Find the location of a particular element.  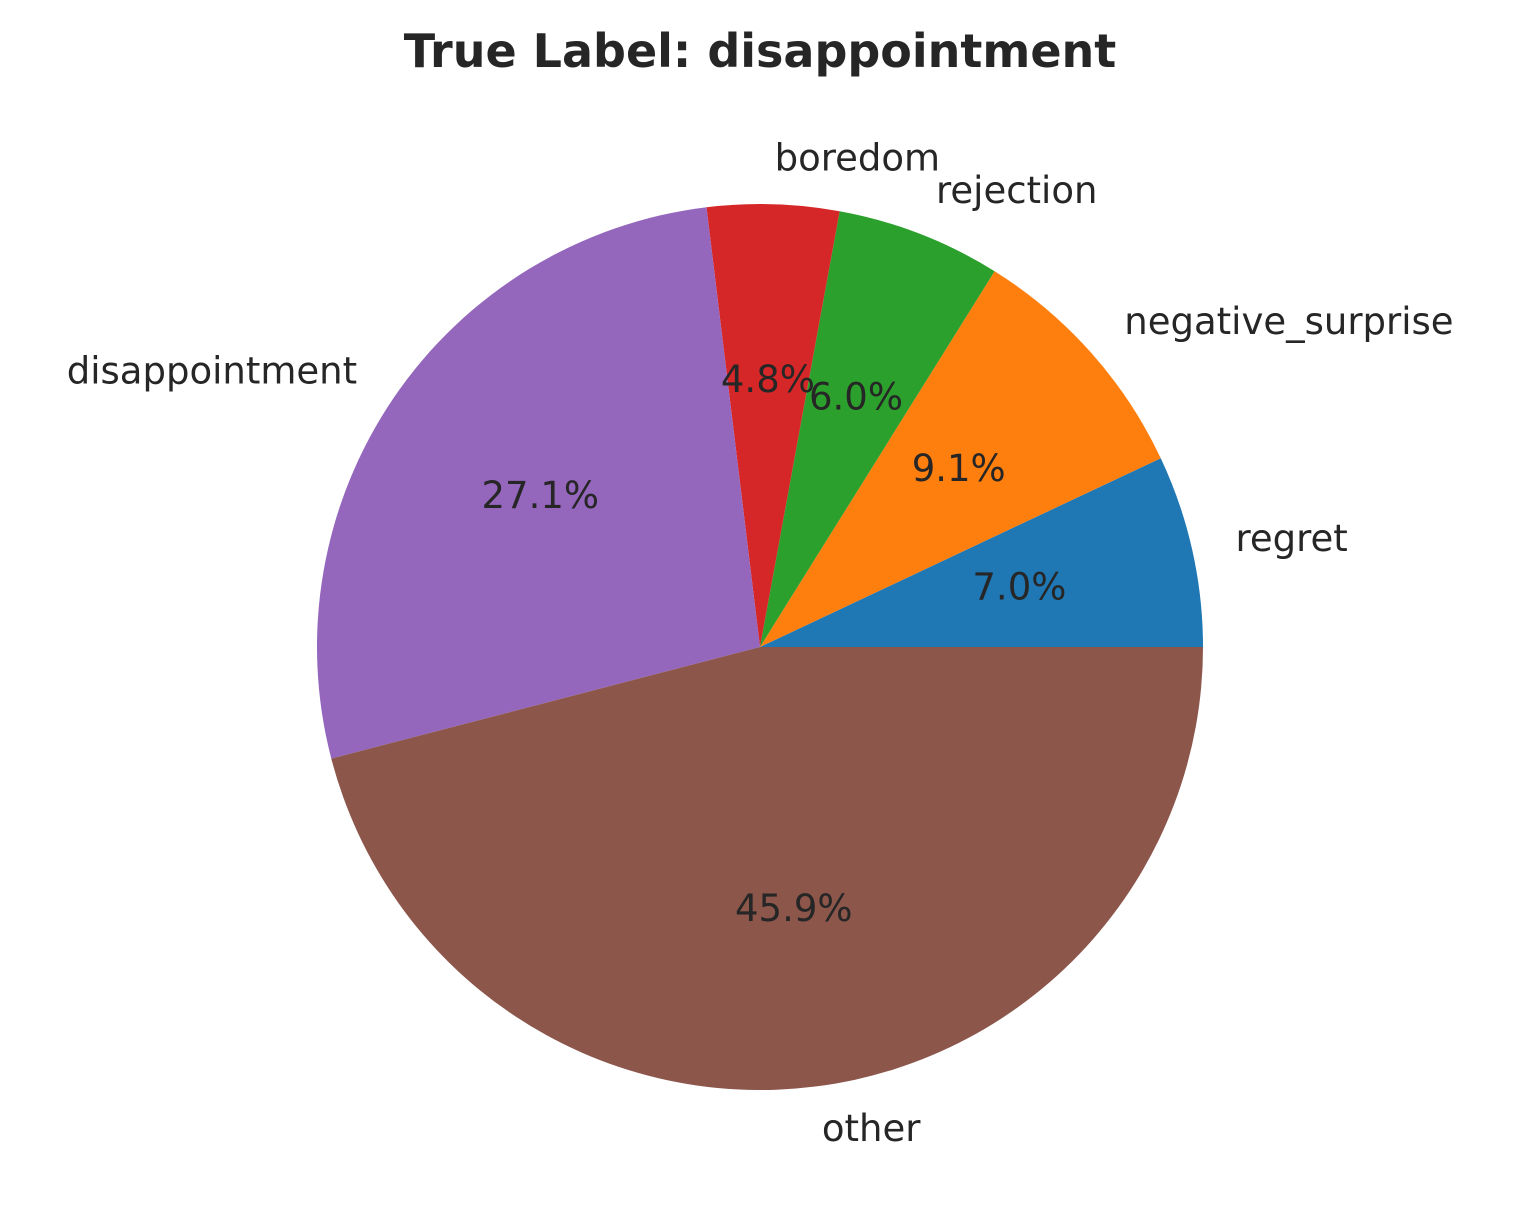

slice-percent-other: 45.9% is located at coordinates (794, 908).